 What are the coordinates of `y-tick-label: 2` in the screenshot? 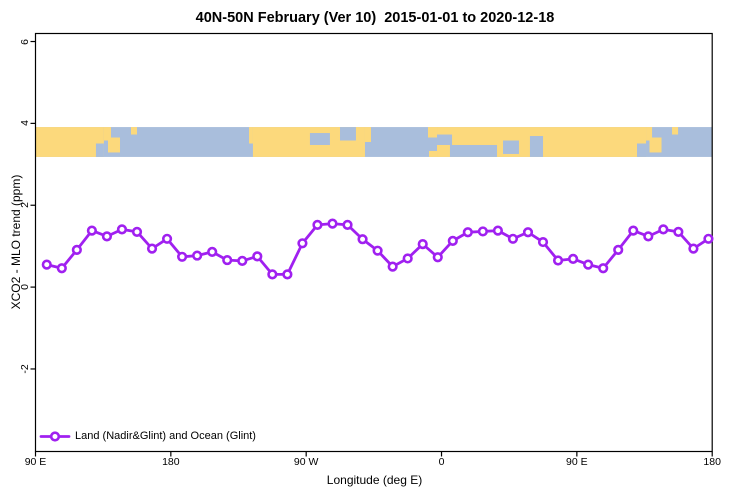 It's located at (25, 205).